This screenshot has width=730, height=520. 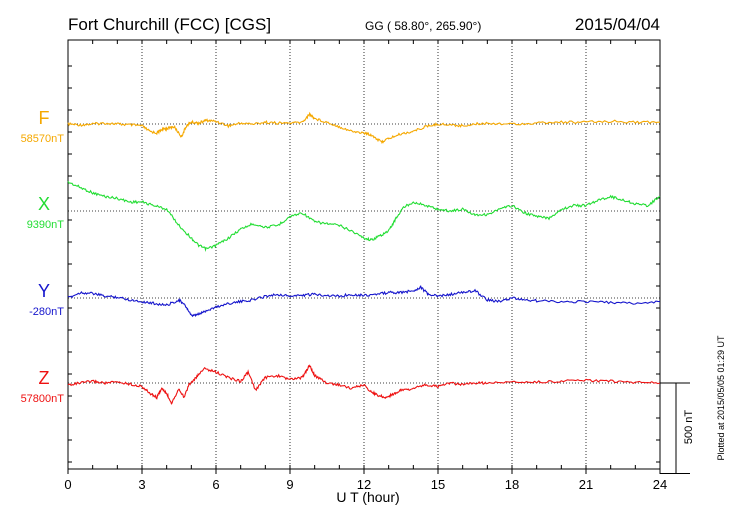 What do you see at coordinates (660, 484) in the screenshot?
I see `x-tick-label: 24` at bounding box center [660, 484].